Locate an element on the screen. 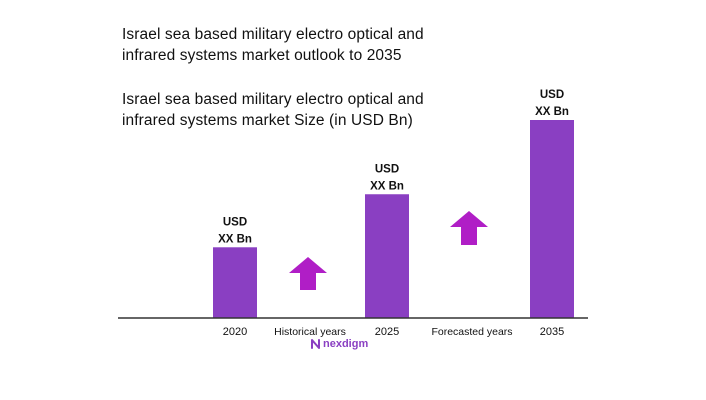  tick-label-2020: 2020 is located at coordinates (235, 332).